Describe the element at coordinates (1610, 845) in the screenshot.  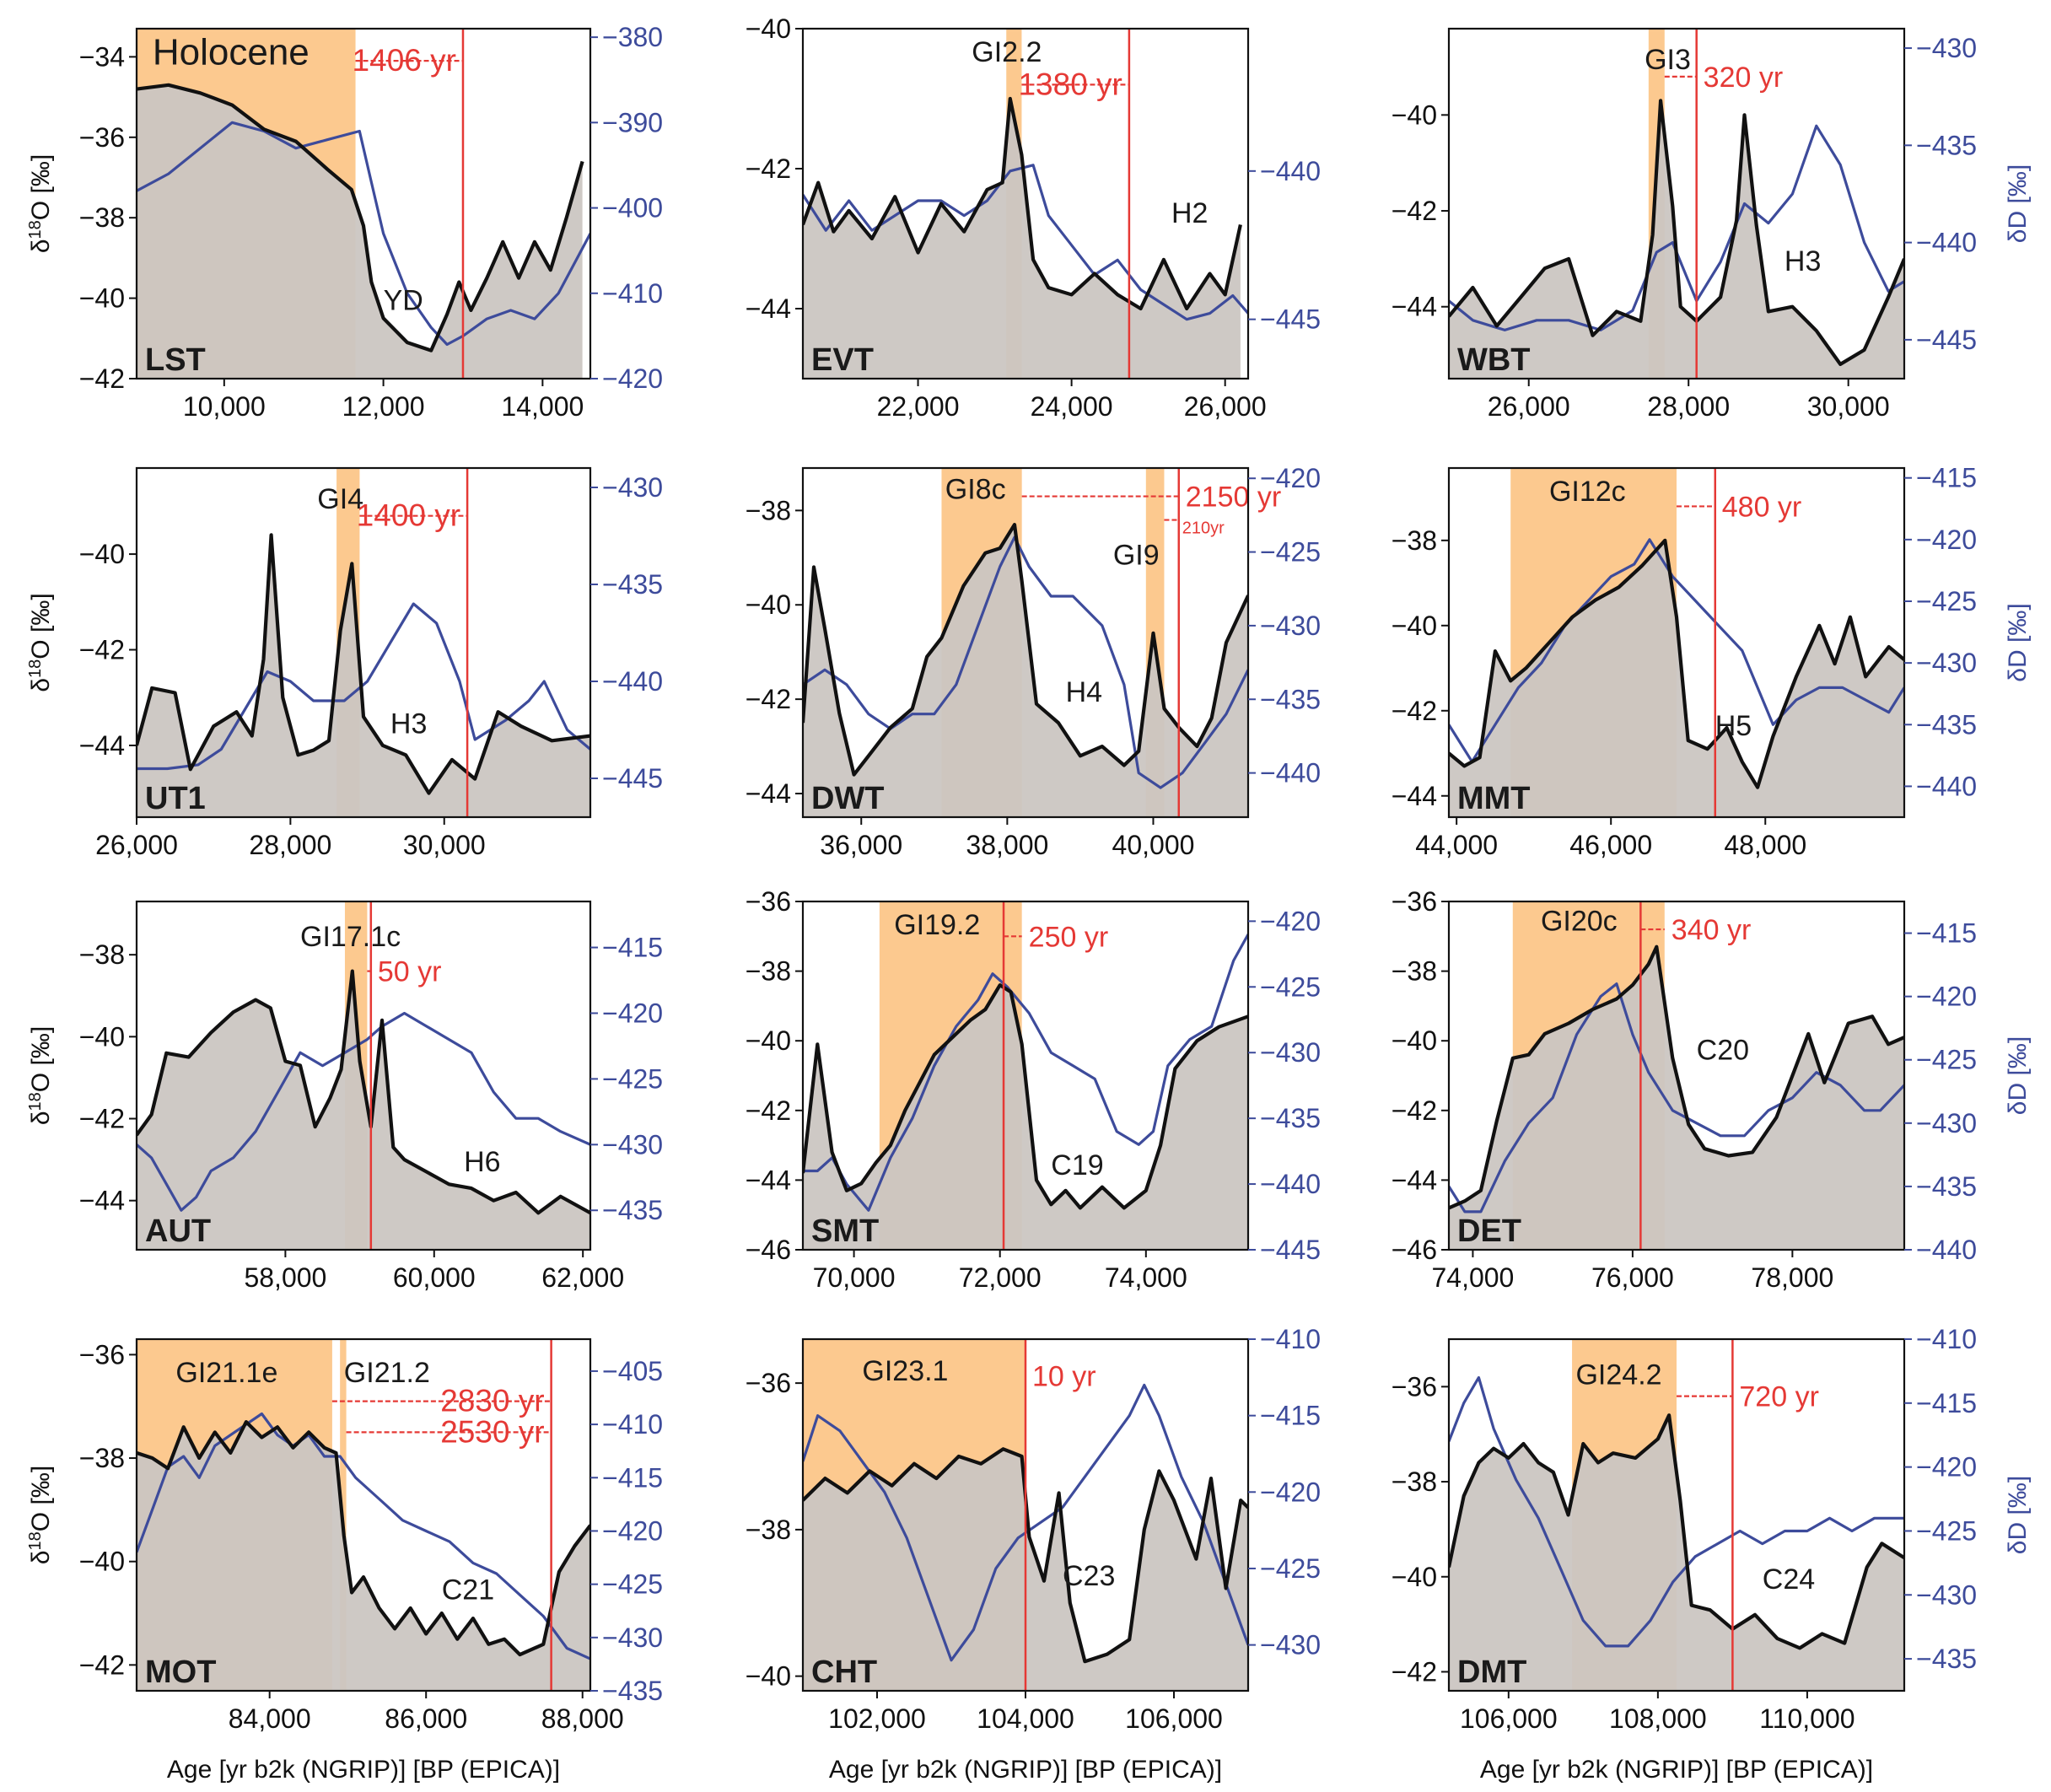
I see `x-tick-label: 46,000` at that location.